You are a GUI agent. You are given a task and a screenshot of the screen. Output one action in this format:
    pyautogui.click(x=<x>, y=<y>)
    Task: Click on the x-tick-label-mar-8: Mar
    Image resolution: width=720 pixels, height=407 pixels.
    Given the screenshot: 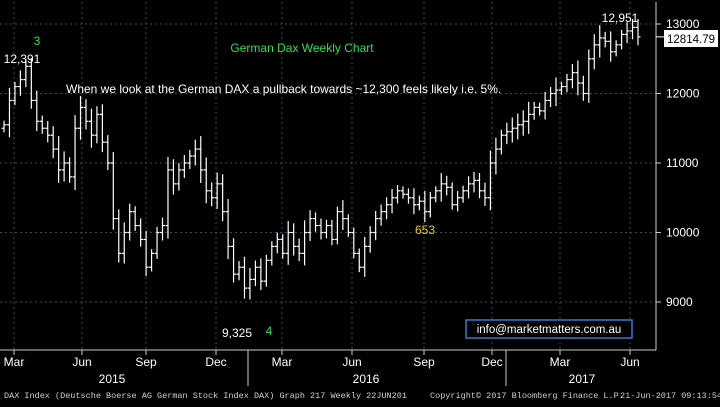 What is the action you would take?
    pyautogui.click(x=560, y=362)
    